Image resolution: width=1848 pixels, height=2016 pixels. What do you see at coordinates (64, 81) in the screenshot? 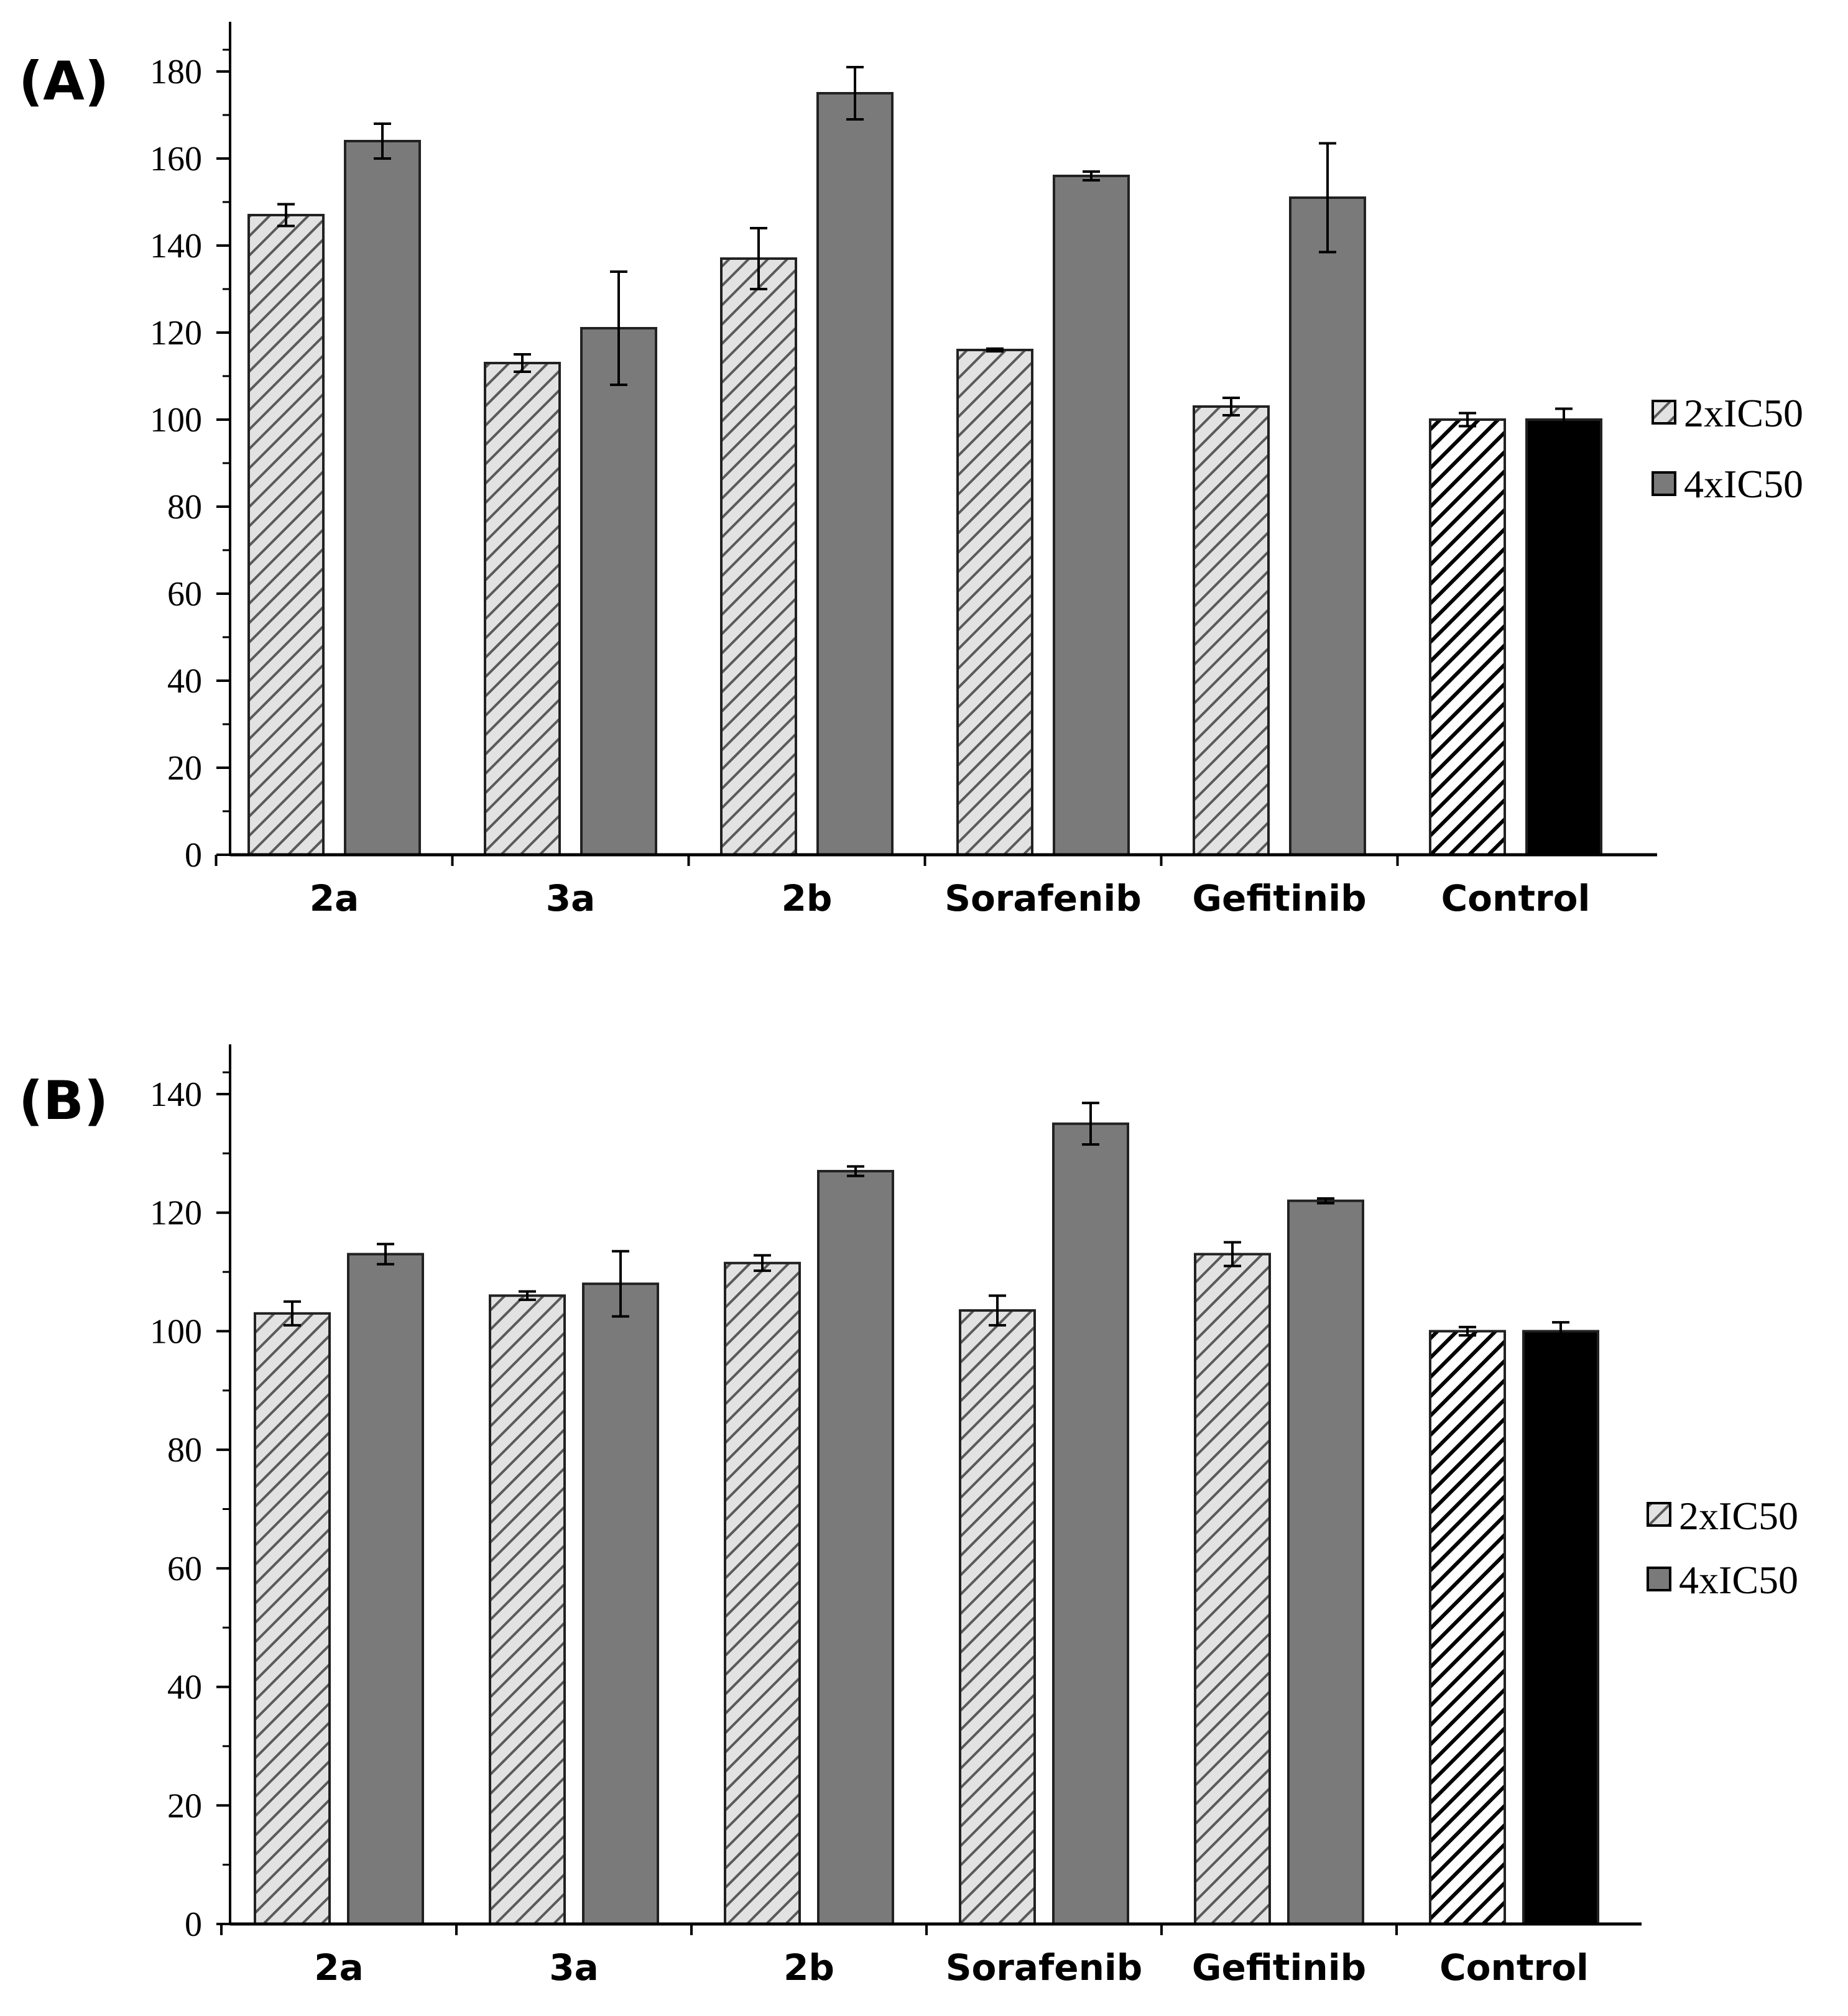
I see `panel-label-a: (A)` at bounding box center [64, 81].